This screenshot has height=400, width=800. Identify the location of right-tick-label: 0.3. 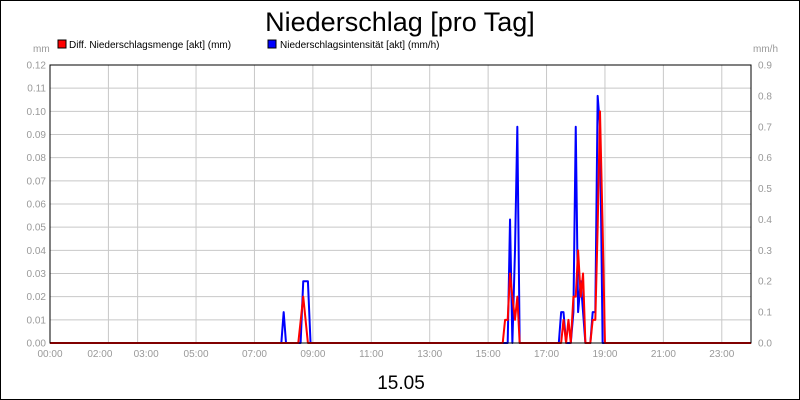
(765, 251).